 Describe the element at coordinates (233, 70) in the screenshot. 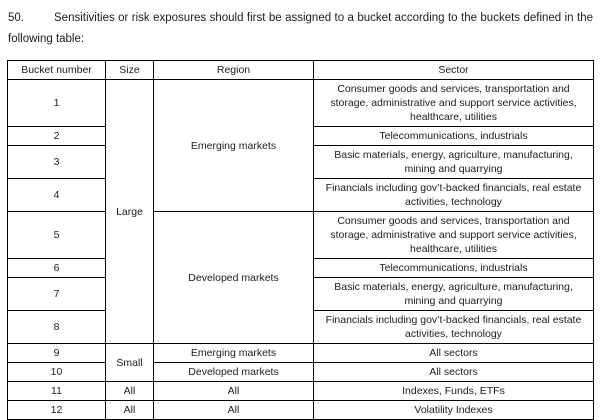

I see `header-region: Region` at that location.